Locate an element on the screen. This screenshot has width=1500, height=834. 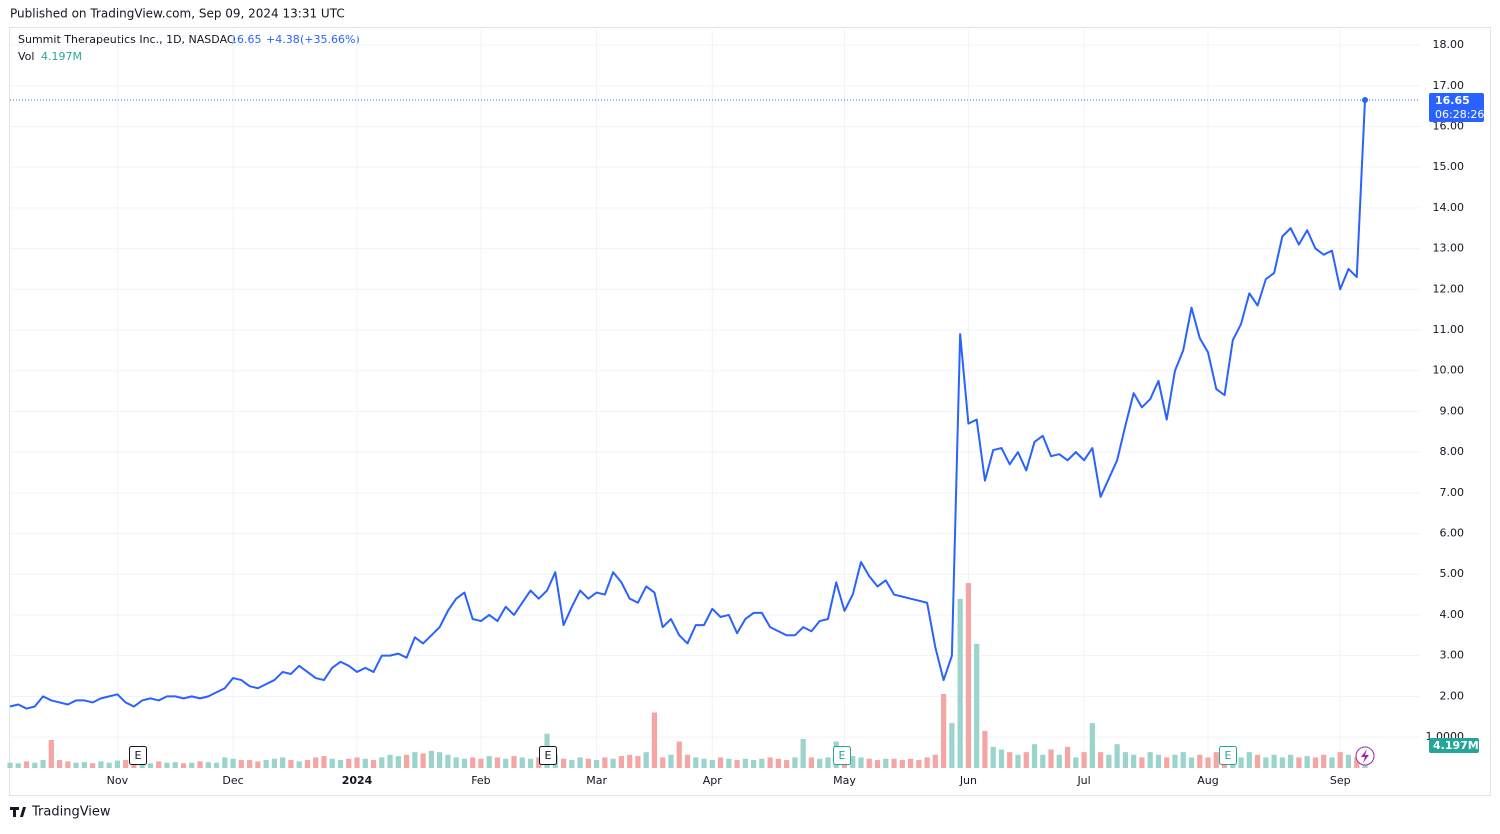
brand-name: TradingView is located at coordinates (71, 812).